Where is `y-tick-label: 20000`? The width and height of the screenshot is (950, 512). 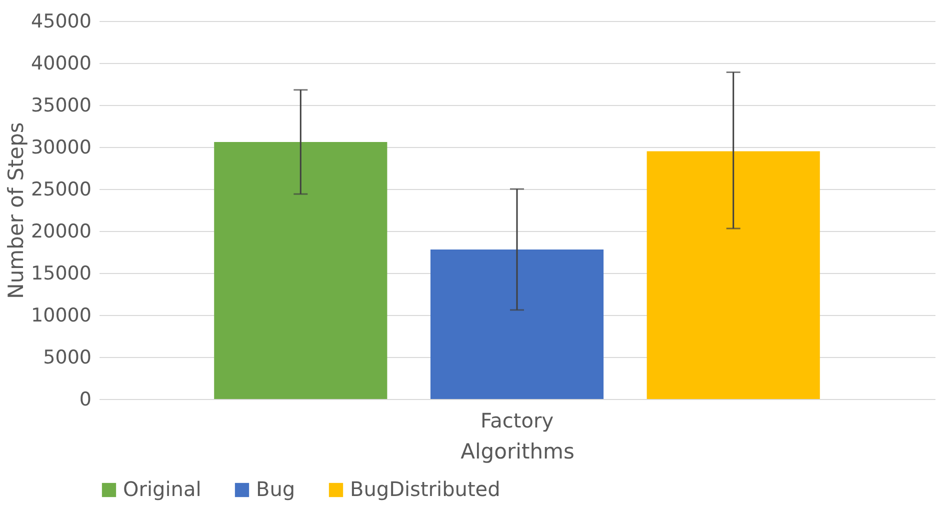 y-tick-label: 20000 is located at coordinates (61, 231).